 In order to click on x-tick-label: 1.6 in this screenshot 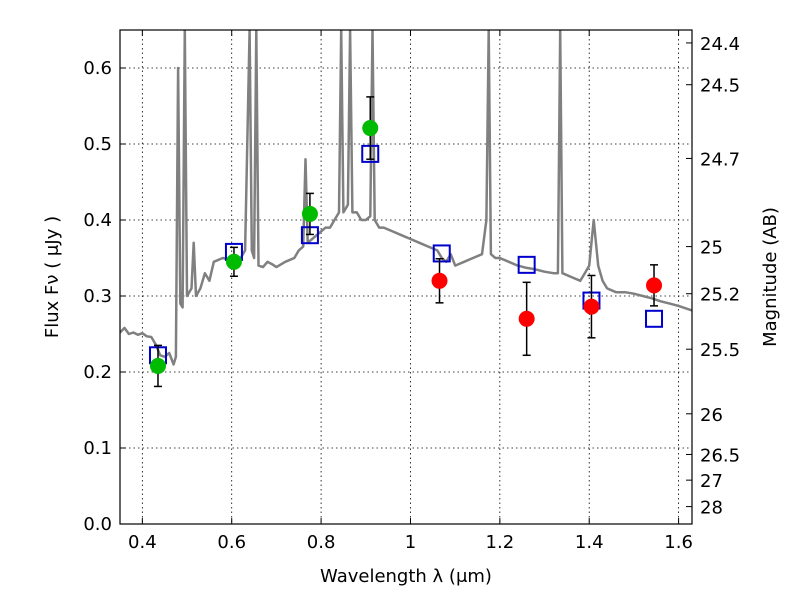, I will do `click(678, 542)`.